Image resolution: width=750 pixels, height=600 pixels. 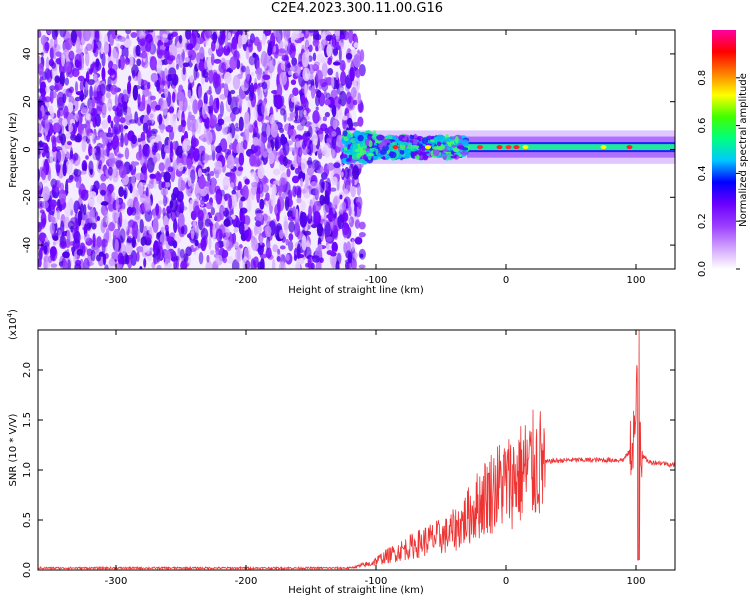 What do you see at coordinates (27, 570) in the screenshot?
I see `snr-y-tick-label: 0.0` at bounding box center [27, 570].